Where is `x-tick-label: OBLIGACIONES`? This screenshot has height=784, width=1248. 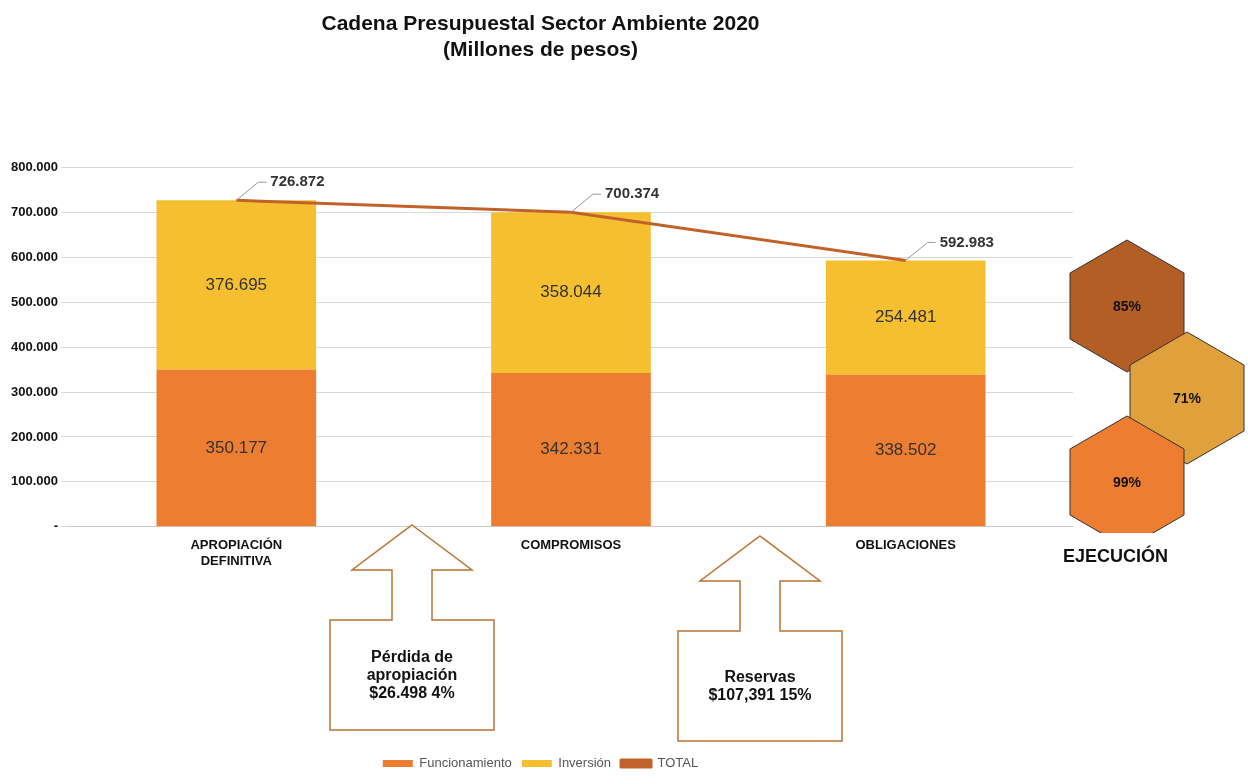 x-tick-label: OBLIGACIONES is located at coordinates (906, 545).